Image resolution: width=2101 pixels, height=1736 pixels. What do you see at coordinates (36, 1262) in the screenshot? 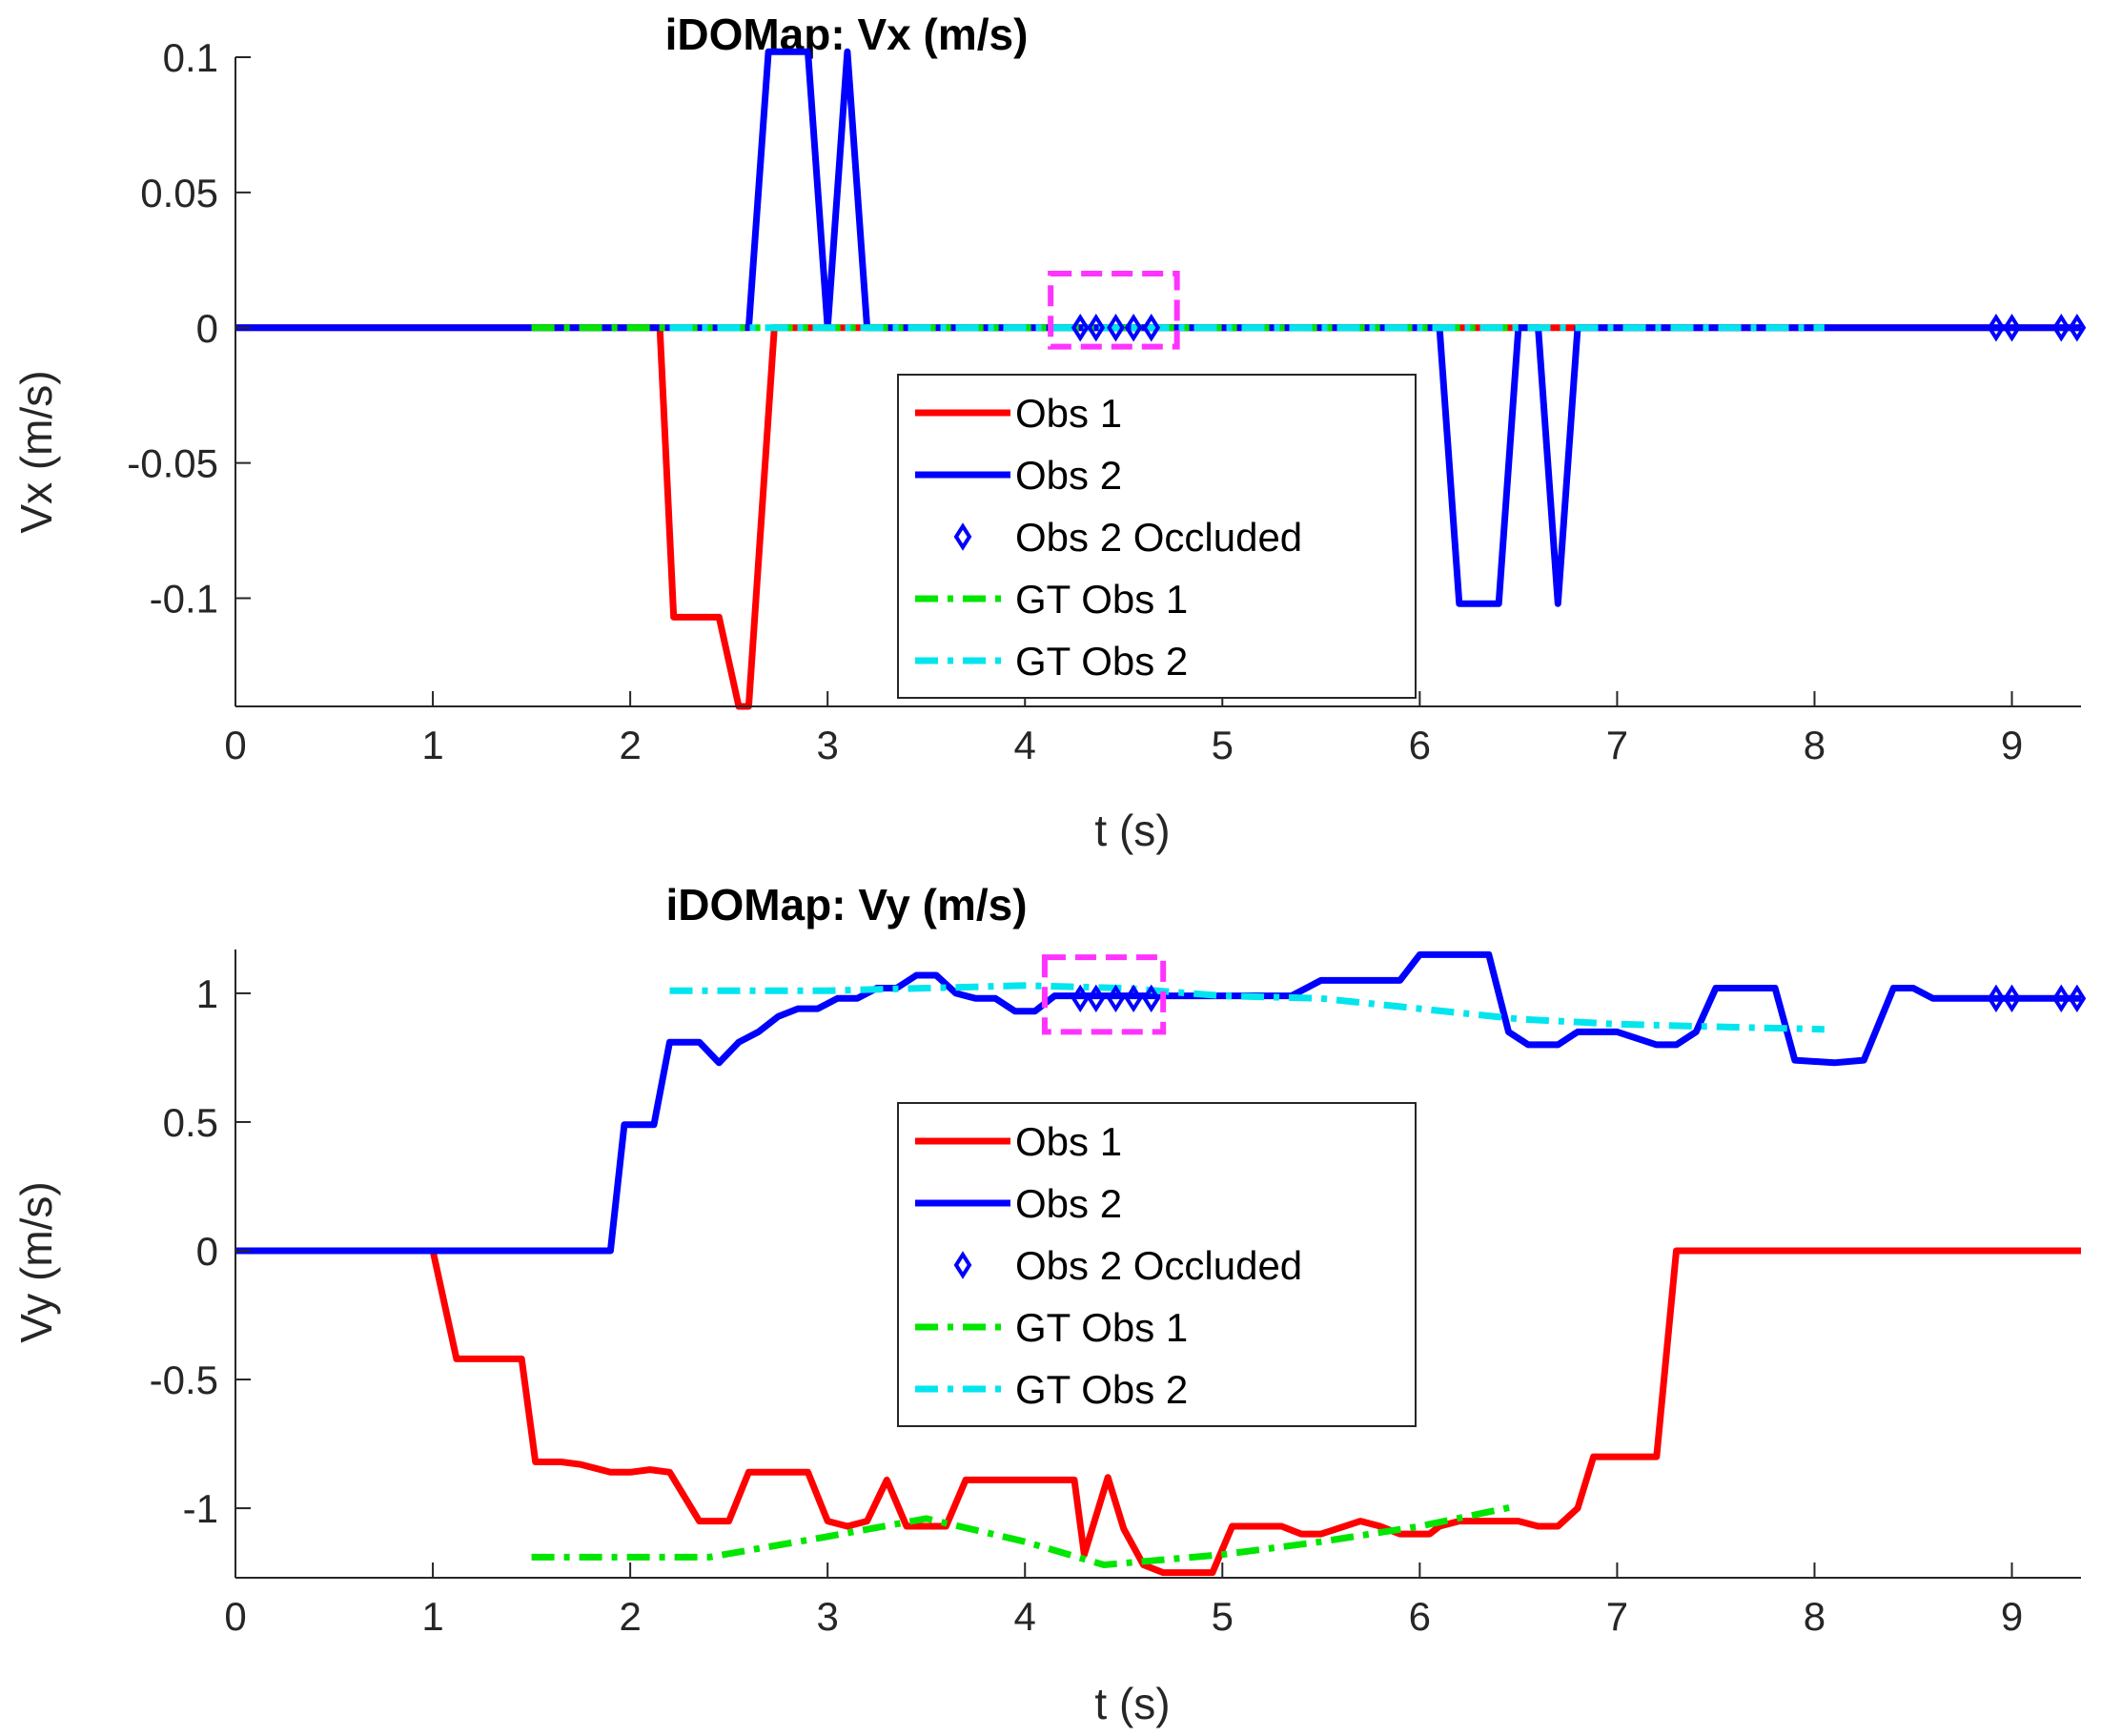
I see `y-axis-label: Vy (m/s)` at bounding box center [36, 1262].